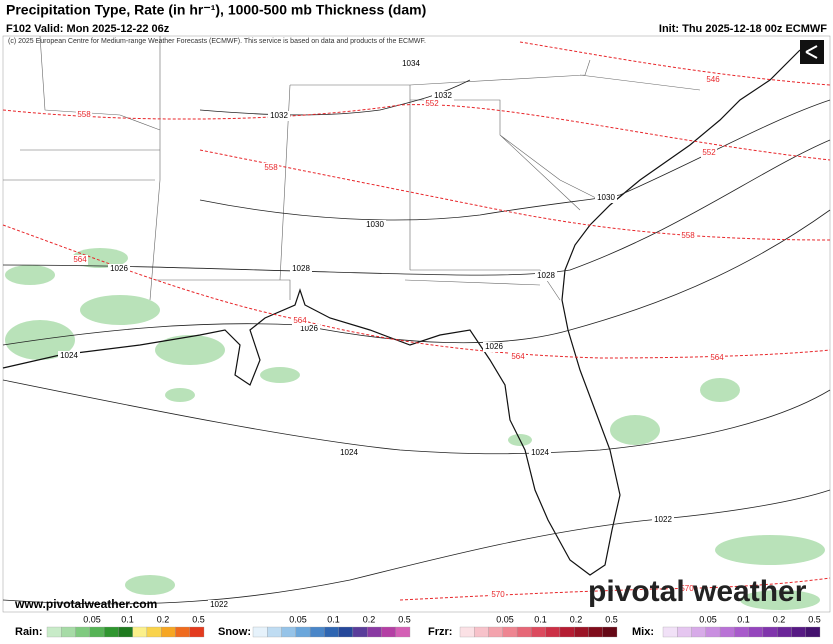 This screenshot has width=833, height=644. What do you see at coordinates (301, 268) in the screenshot?
I see `isobar-label: 1028` at bounding box center [301, 268].